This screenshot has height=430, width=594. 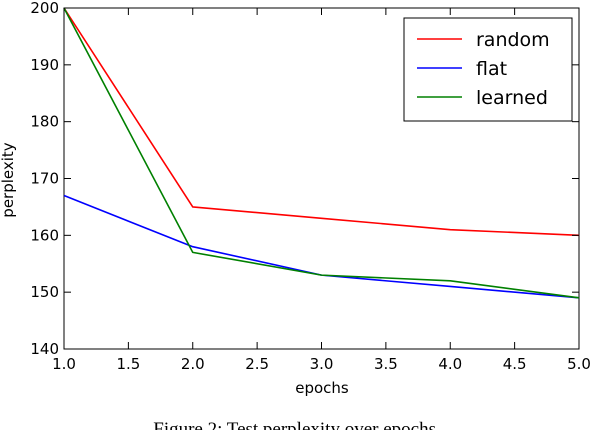 I want to click on figure-caption: Figure 2: Test perplexity over epochs., so click(x=297, y=424).